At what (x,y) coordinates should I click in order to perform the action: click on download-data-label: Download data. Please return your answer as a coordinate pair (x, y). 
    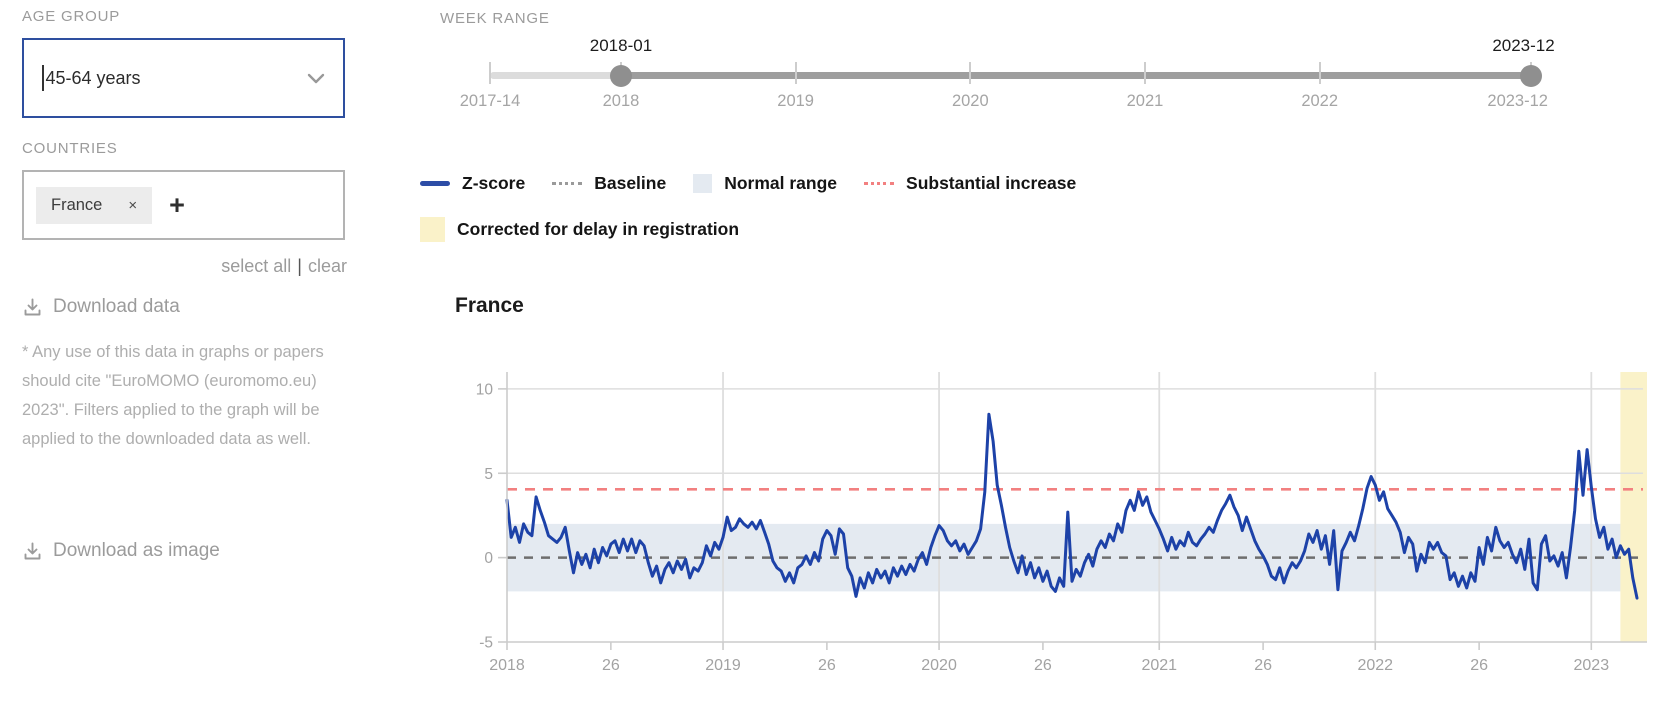
    Looking at the image, I should click on (116, 306).